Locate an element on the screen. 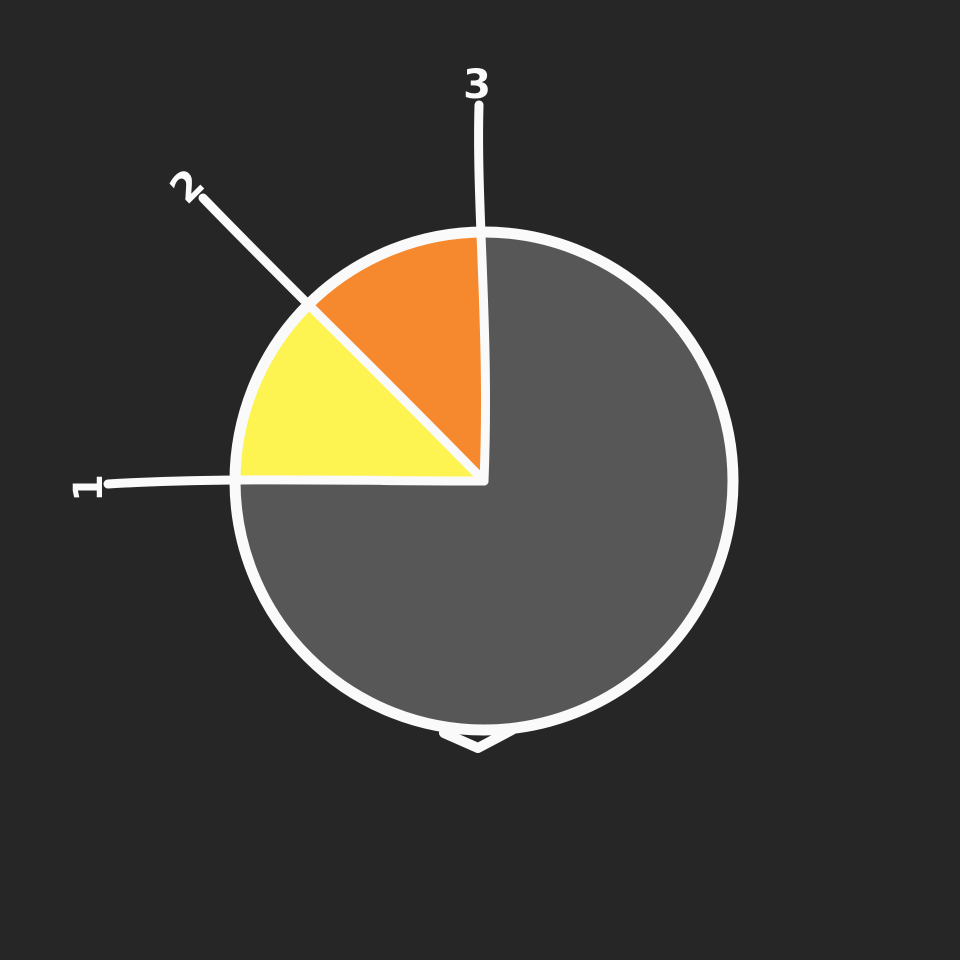 The height and width of the screenshot is (960, 960). pie-outline-notch is located at coordinates (478, 739).